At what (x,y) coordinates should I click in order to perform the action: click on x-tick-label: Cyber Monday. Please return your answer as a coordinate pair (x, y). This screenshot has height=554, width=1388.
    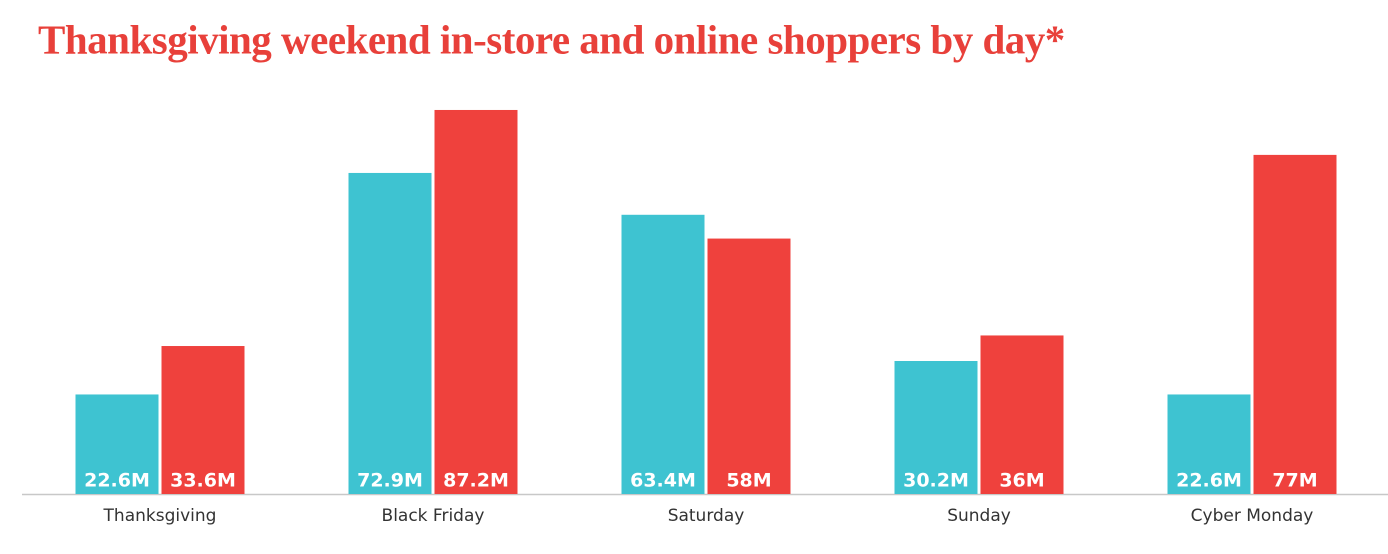
    Looking at the image, I should click on (1252, 516).